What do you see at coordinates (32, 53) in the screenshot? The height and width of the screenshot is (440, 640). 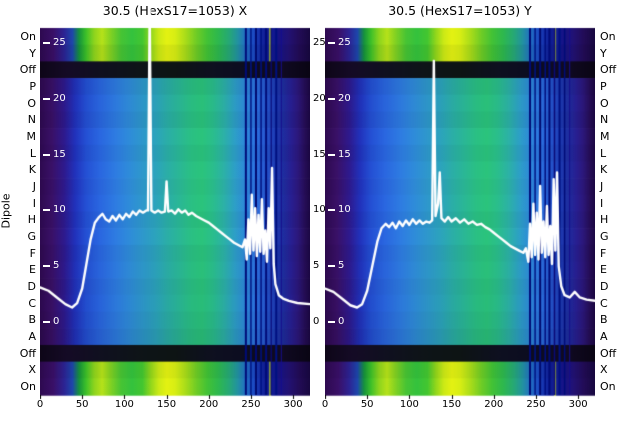 I see `row-label-left: Y` at bounding box center [32, 53].